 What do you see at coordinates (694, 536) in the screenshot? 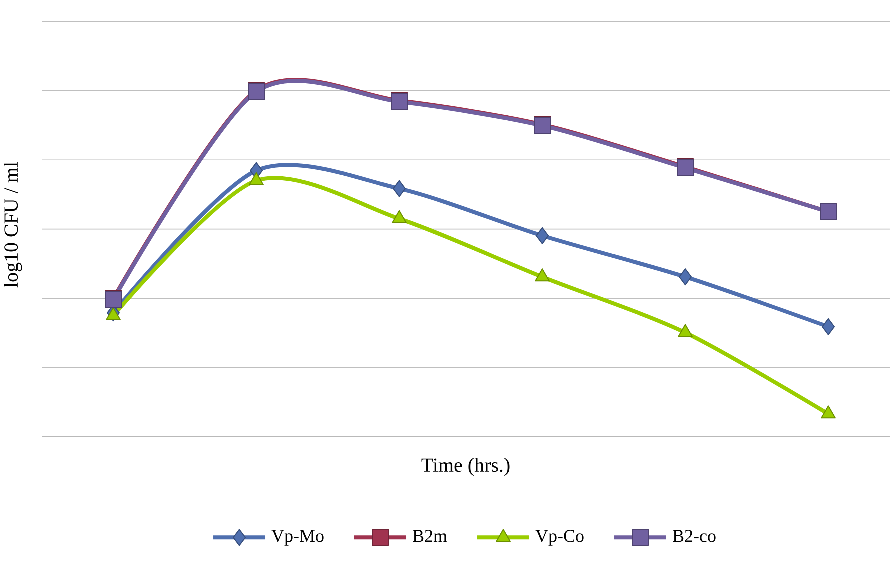
I see `legend-label: B2-co` at bounding box center [694, 536].